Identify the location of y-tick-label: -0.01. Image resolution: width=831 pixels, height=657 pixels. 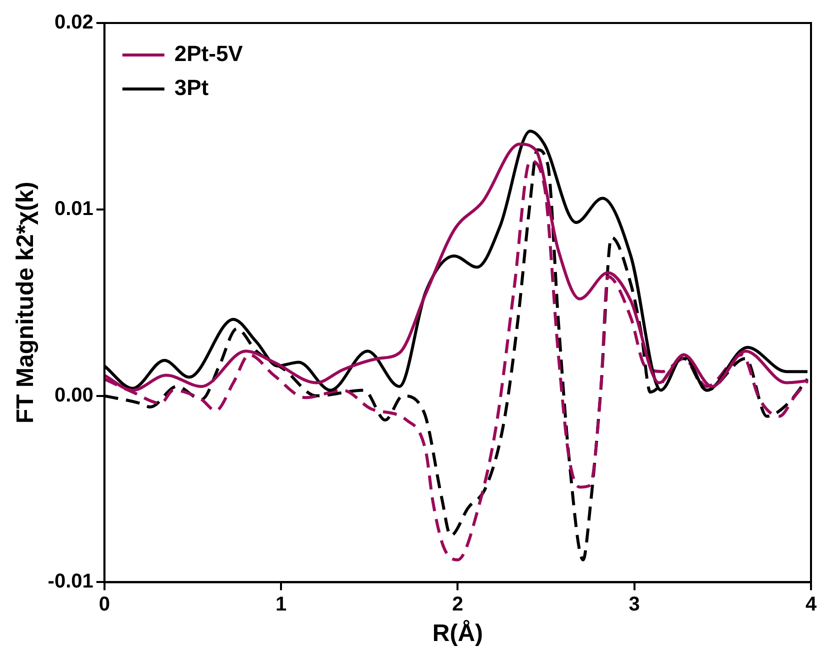
(71, 581).